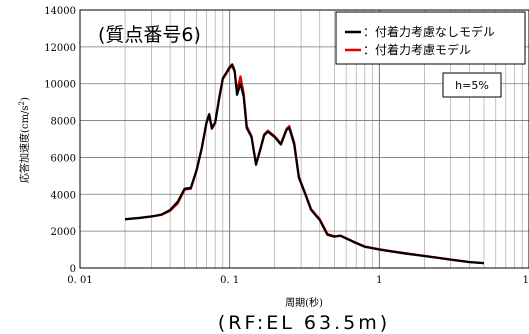 The width and height of the screenshot is (529, 334). Describe the element at coordinates (60, 11) in the screenshot. I see `y-tick-label: 14000` at that location.